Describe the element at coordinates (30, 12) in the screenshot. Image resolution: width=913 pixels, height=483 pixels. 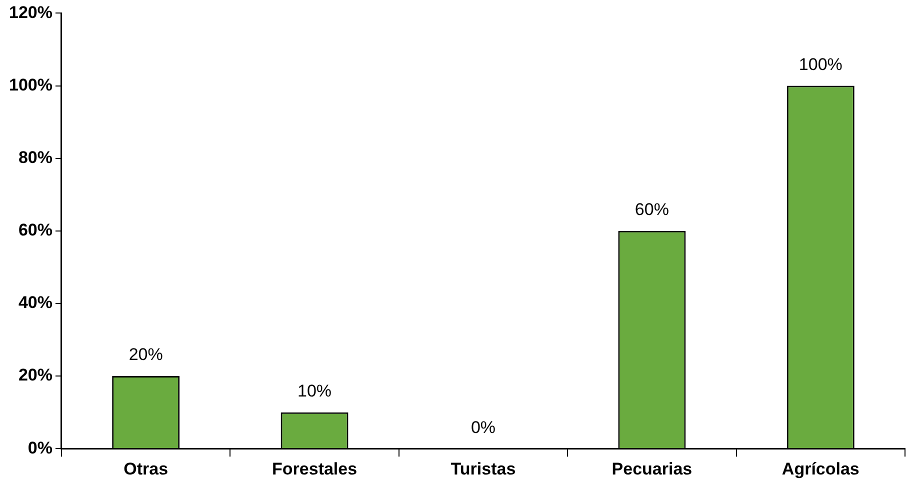
I see `y-tick-label: 120%` at that location.